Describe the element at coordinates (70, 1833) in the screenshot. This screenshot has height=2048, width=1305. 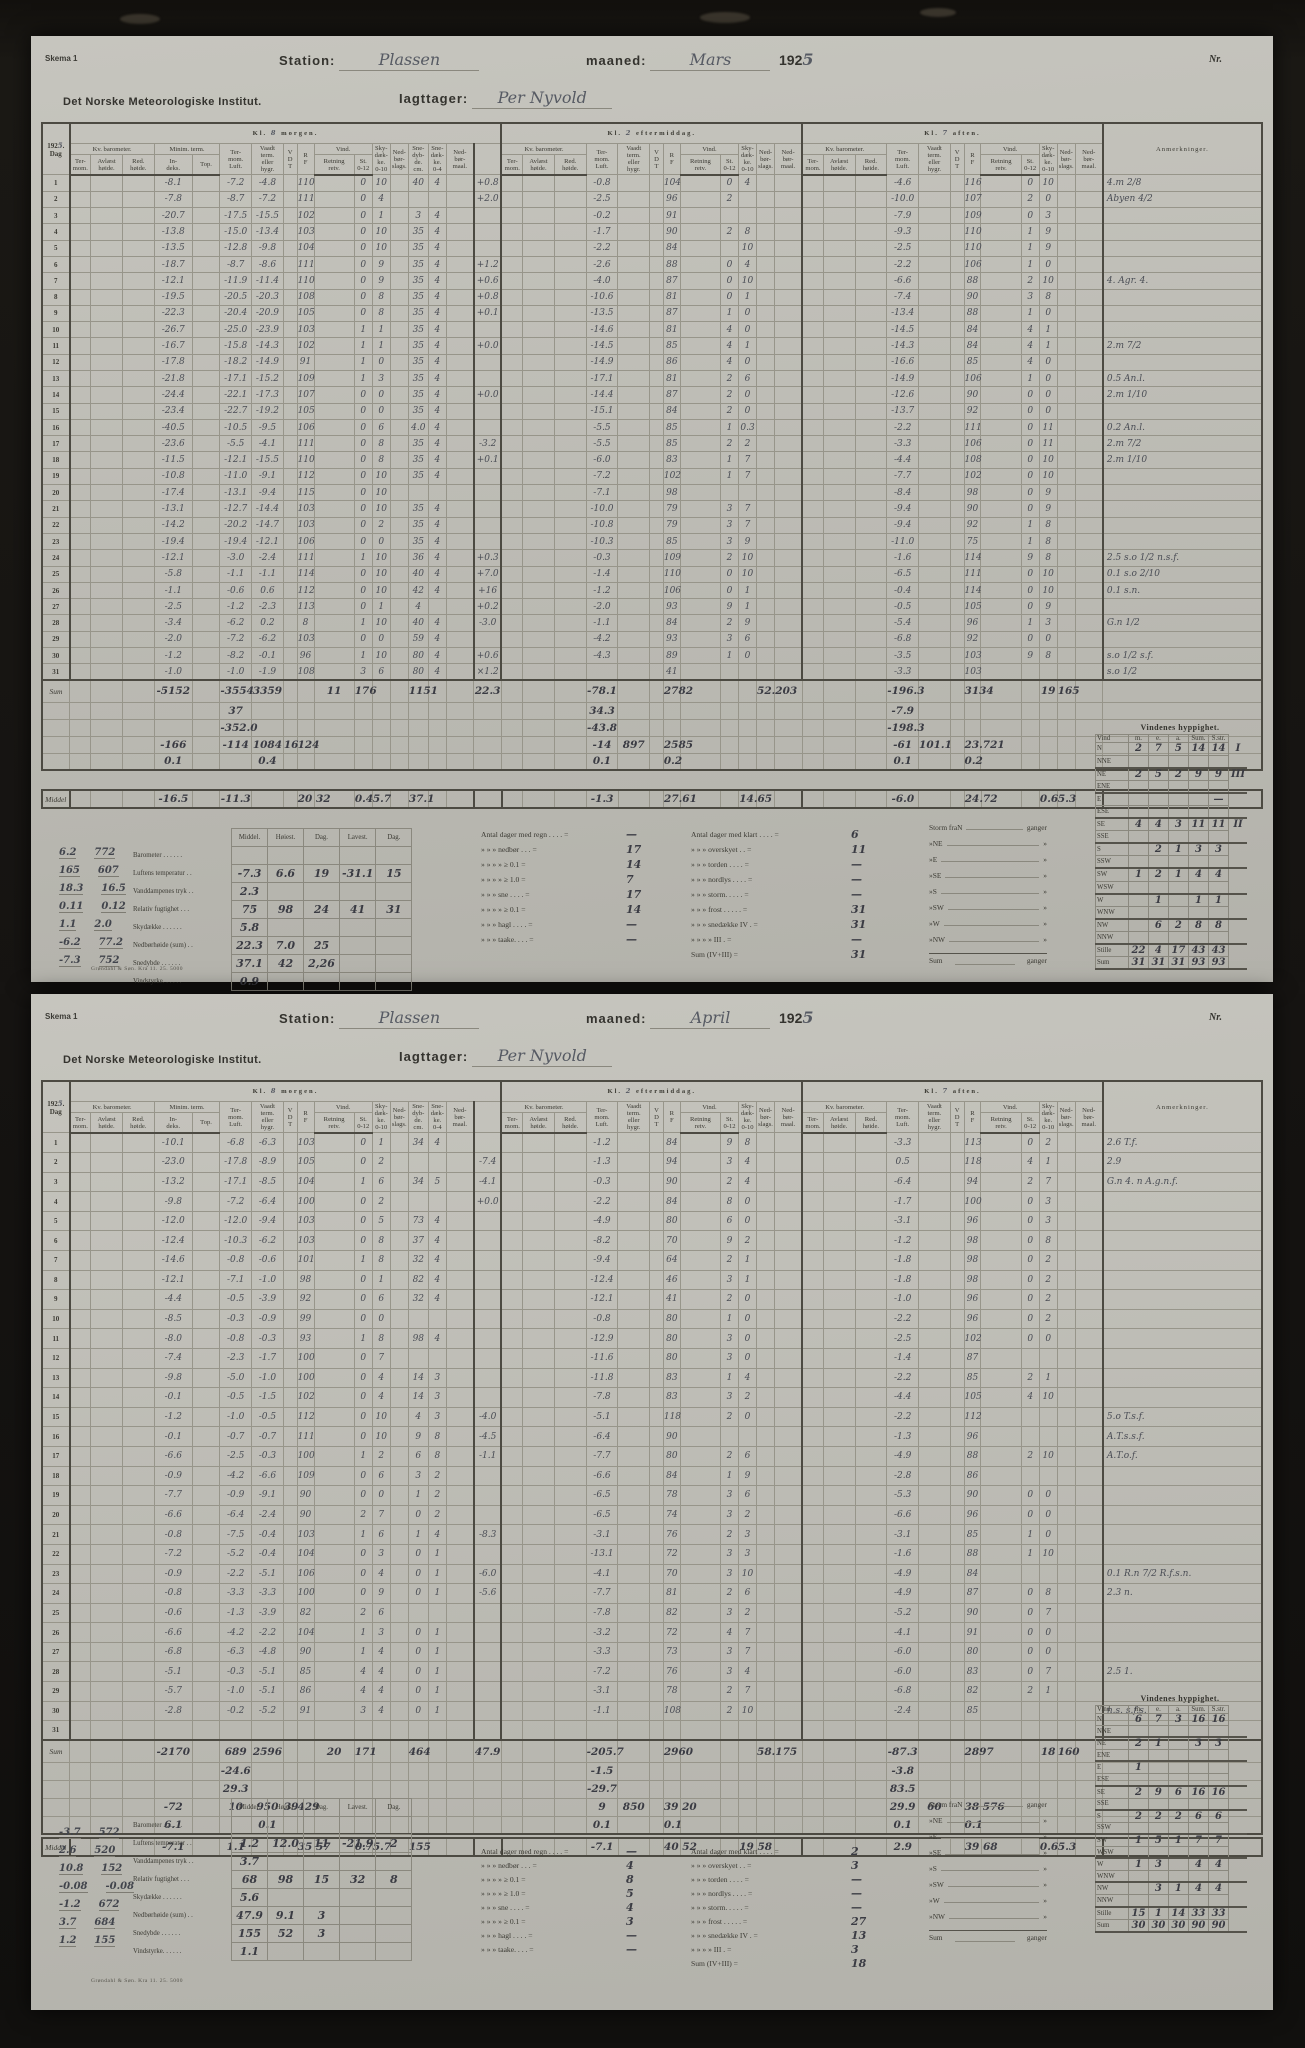
I see `margin-scribble: -3.7` at that location.